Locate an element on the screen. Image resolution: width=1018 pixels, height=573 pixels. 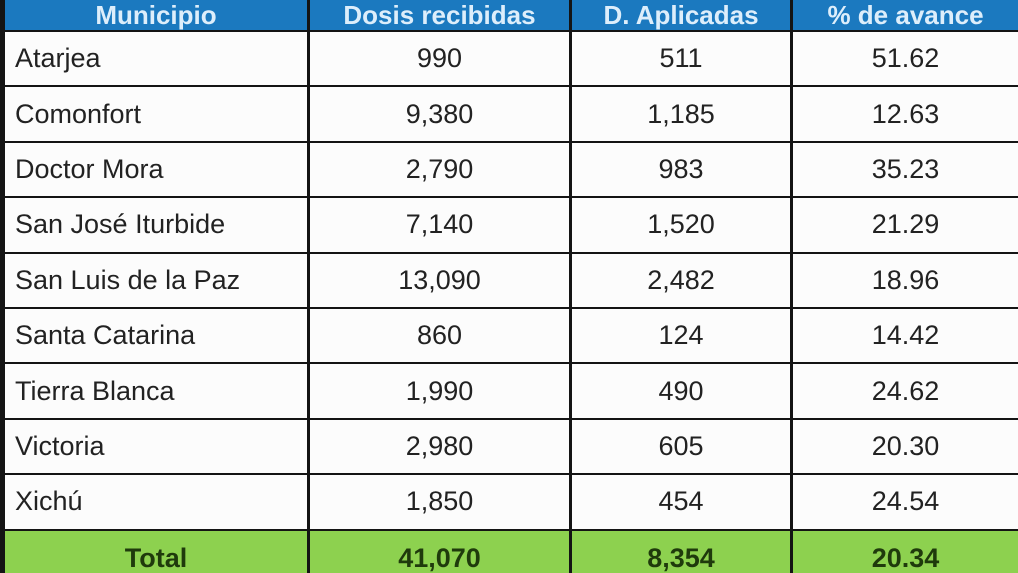
applied-cell: 2,482 is located at coordinates (682, 280).